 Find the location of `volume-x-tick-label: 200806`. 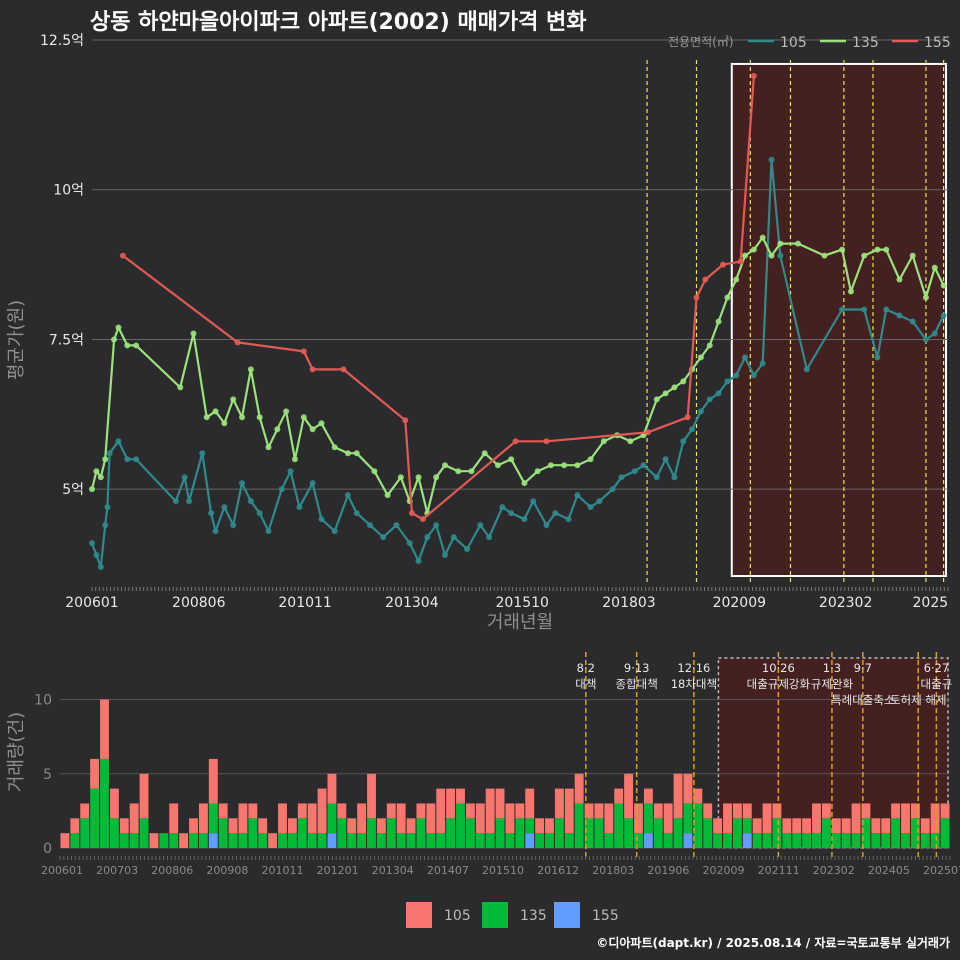

volume-x-tick-label: 200806 is located at coordinates (172, 870).